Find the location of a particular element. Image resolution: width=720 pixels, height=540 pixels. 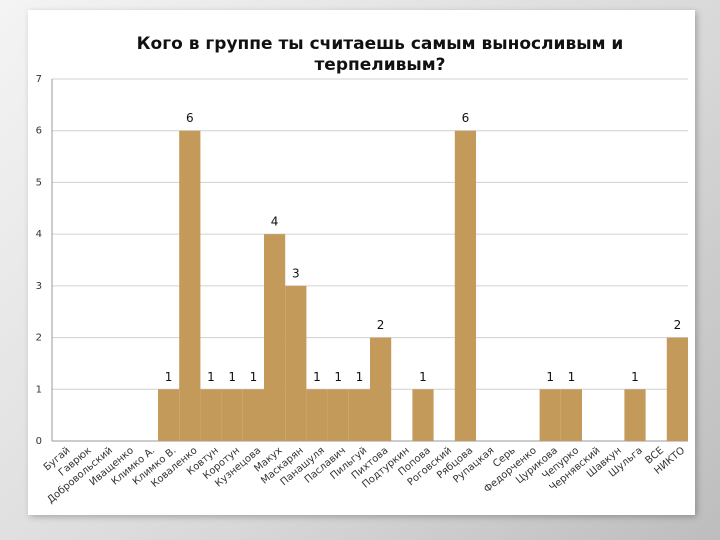

y-tick-label: 6 is located at coordinates (39, 131).